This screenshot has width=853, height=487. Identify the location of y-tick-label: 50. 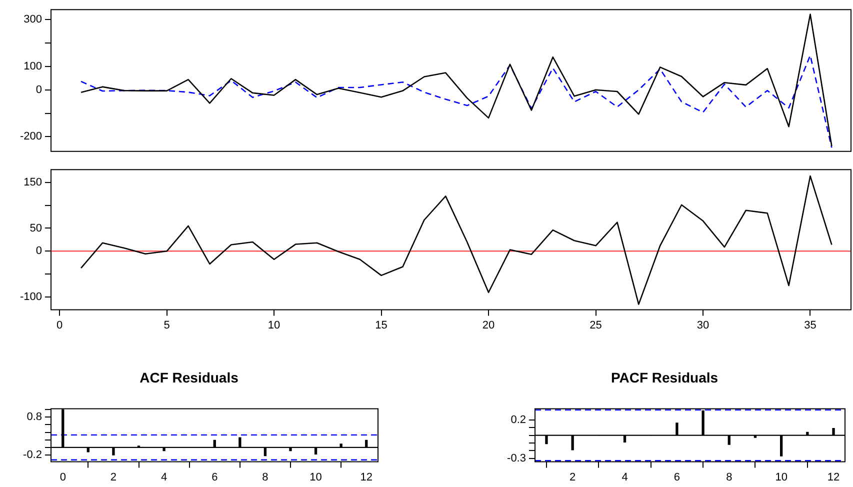
(36, 228).